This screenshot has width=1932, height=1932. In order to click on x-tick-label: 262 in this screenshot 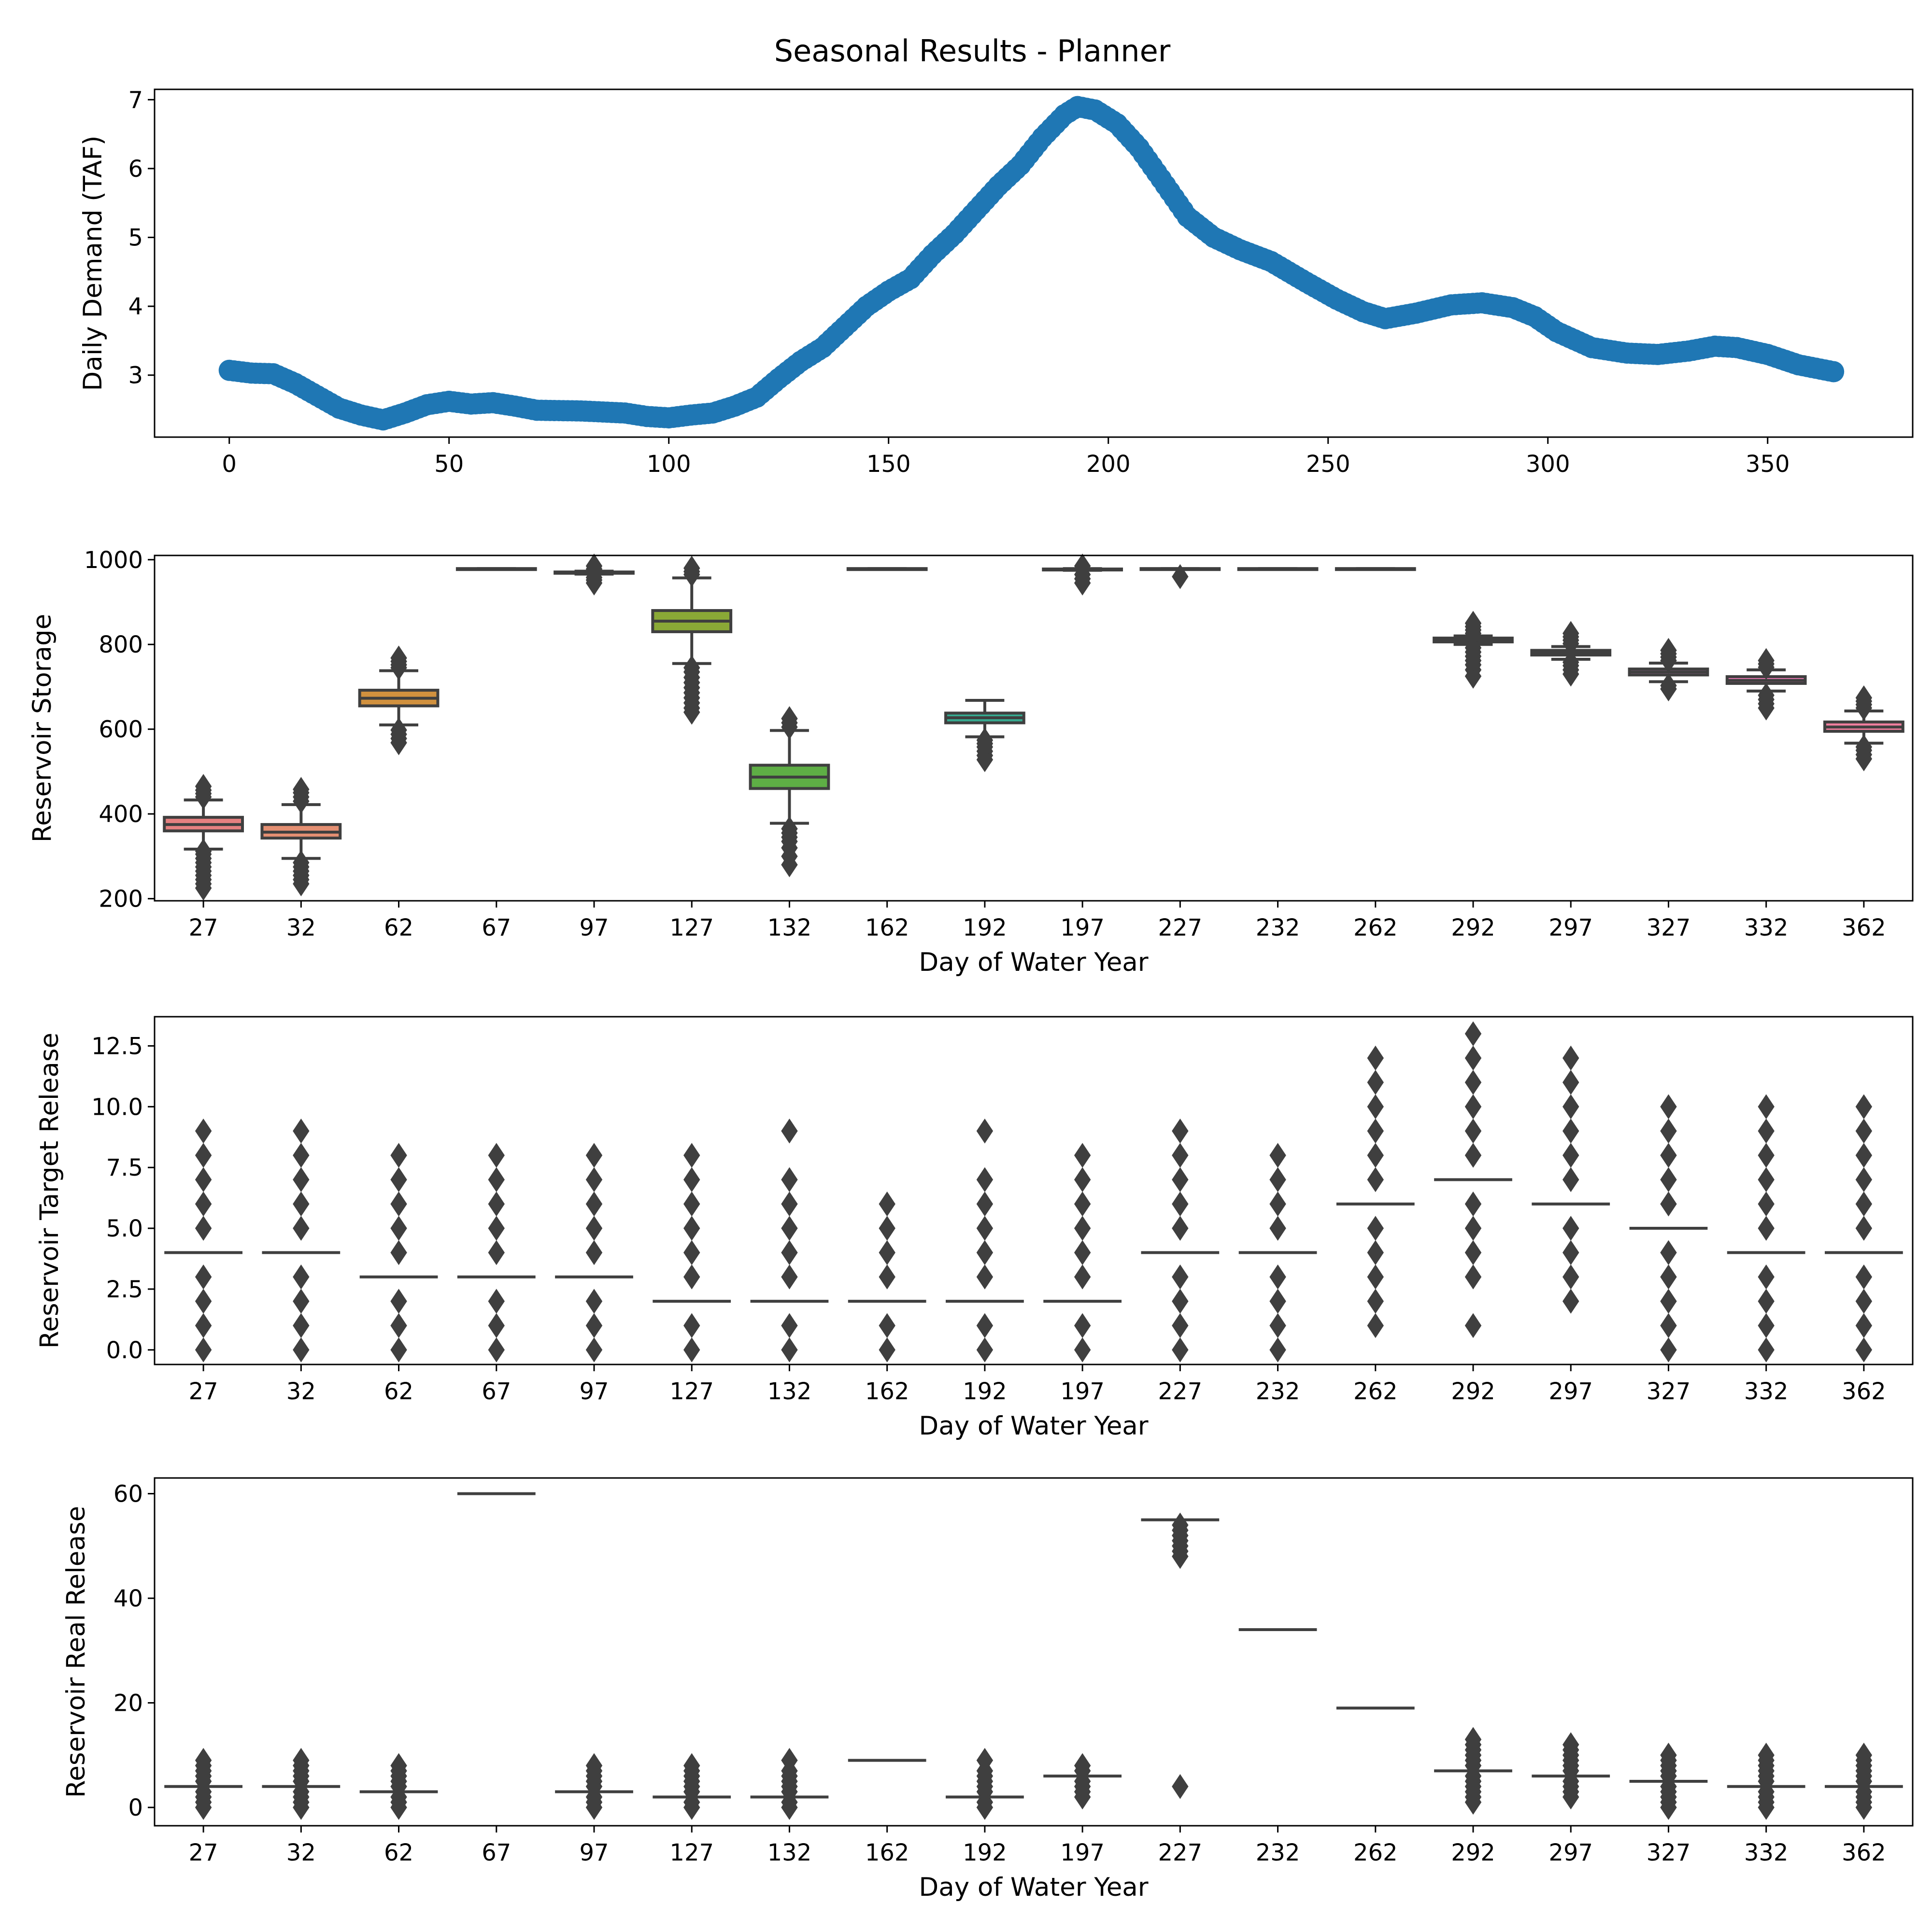, I will do `click(1375, 1391)`.